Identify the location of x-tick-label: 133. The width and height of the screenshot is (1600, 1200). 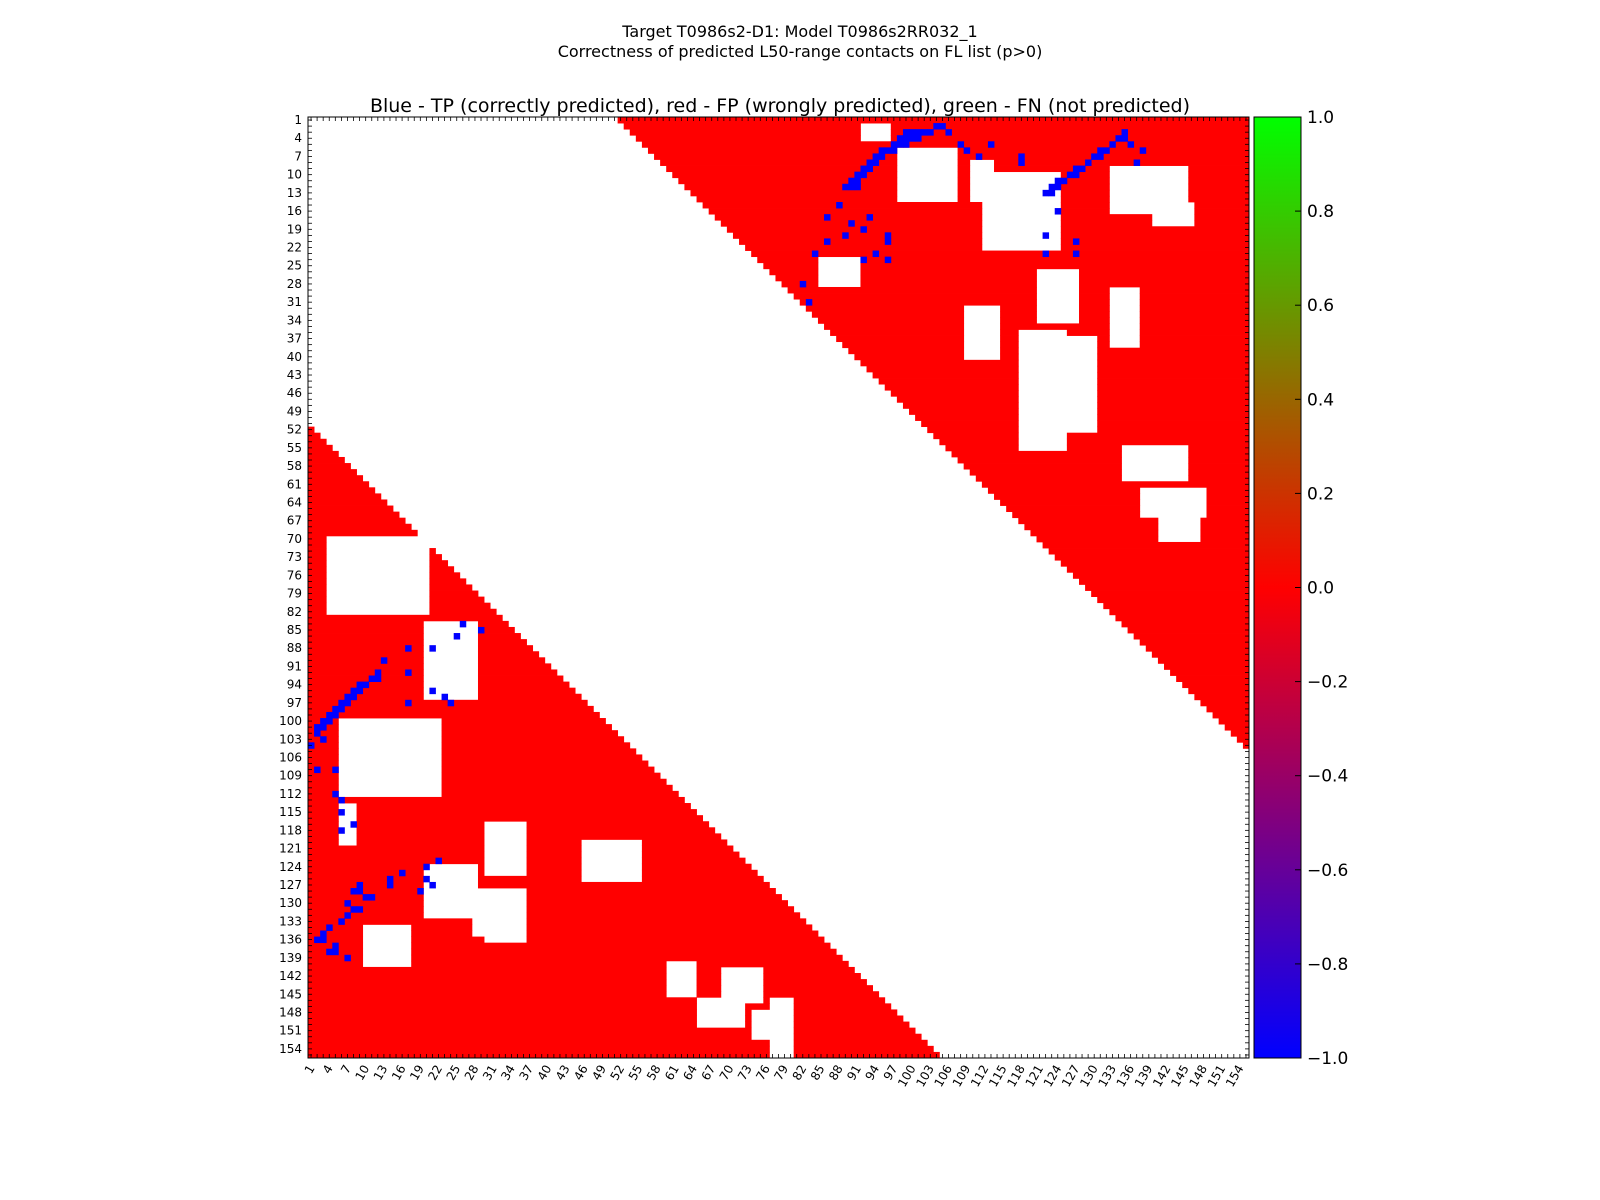
(1107, 1076).